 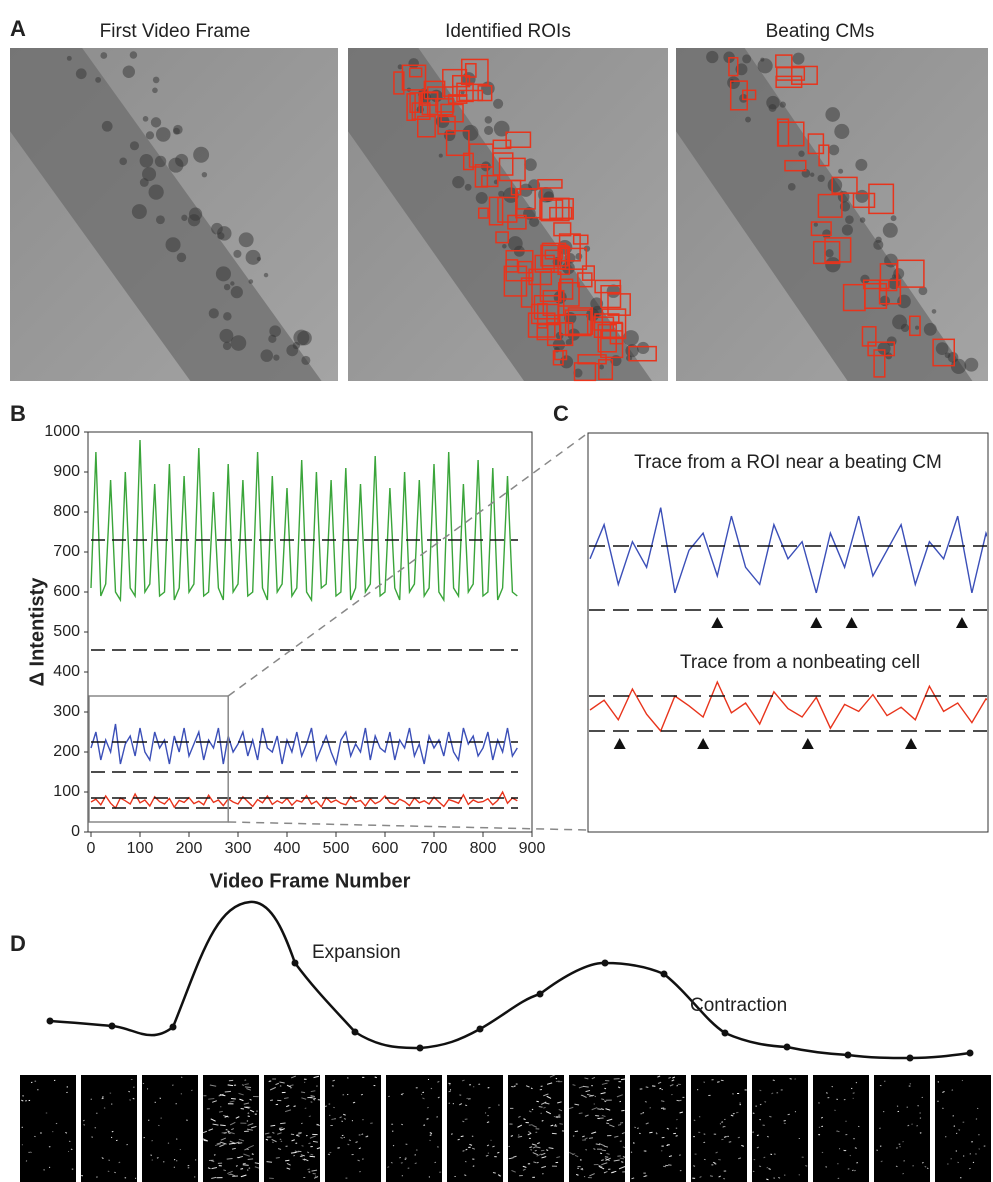 I want to click on zoom-box, so click(x=158, y=759).